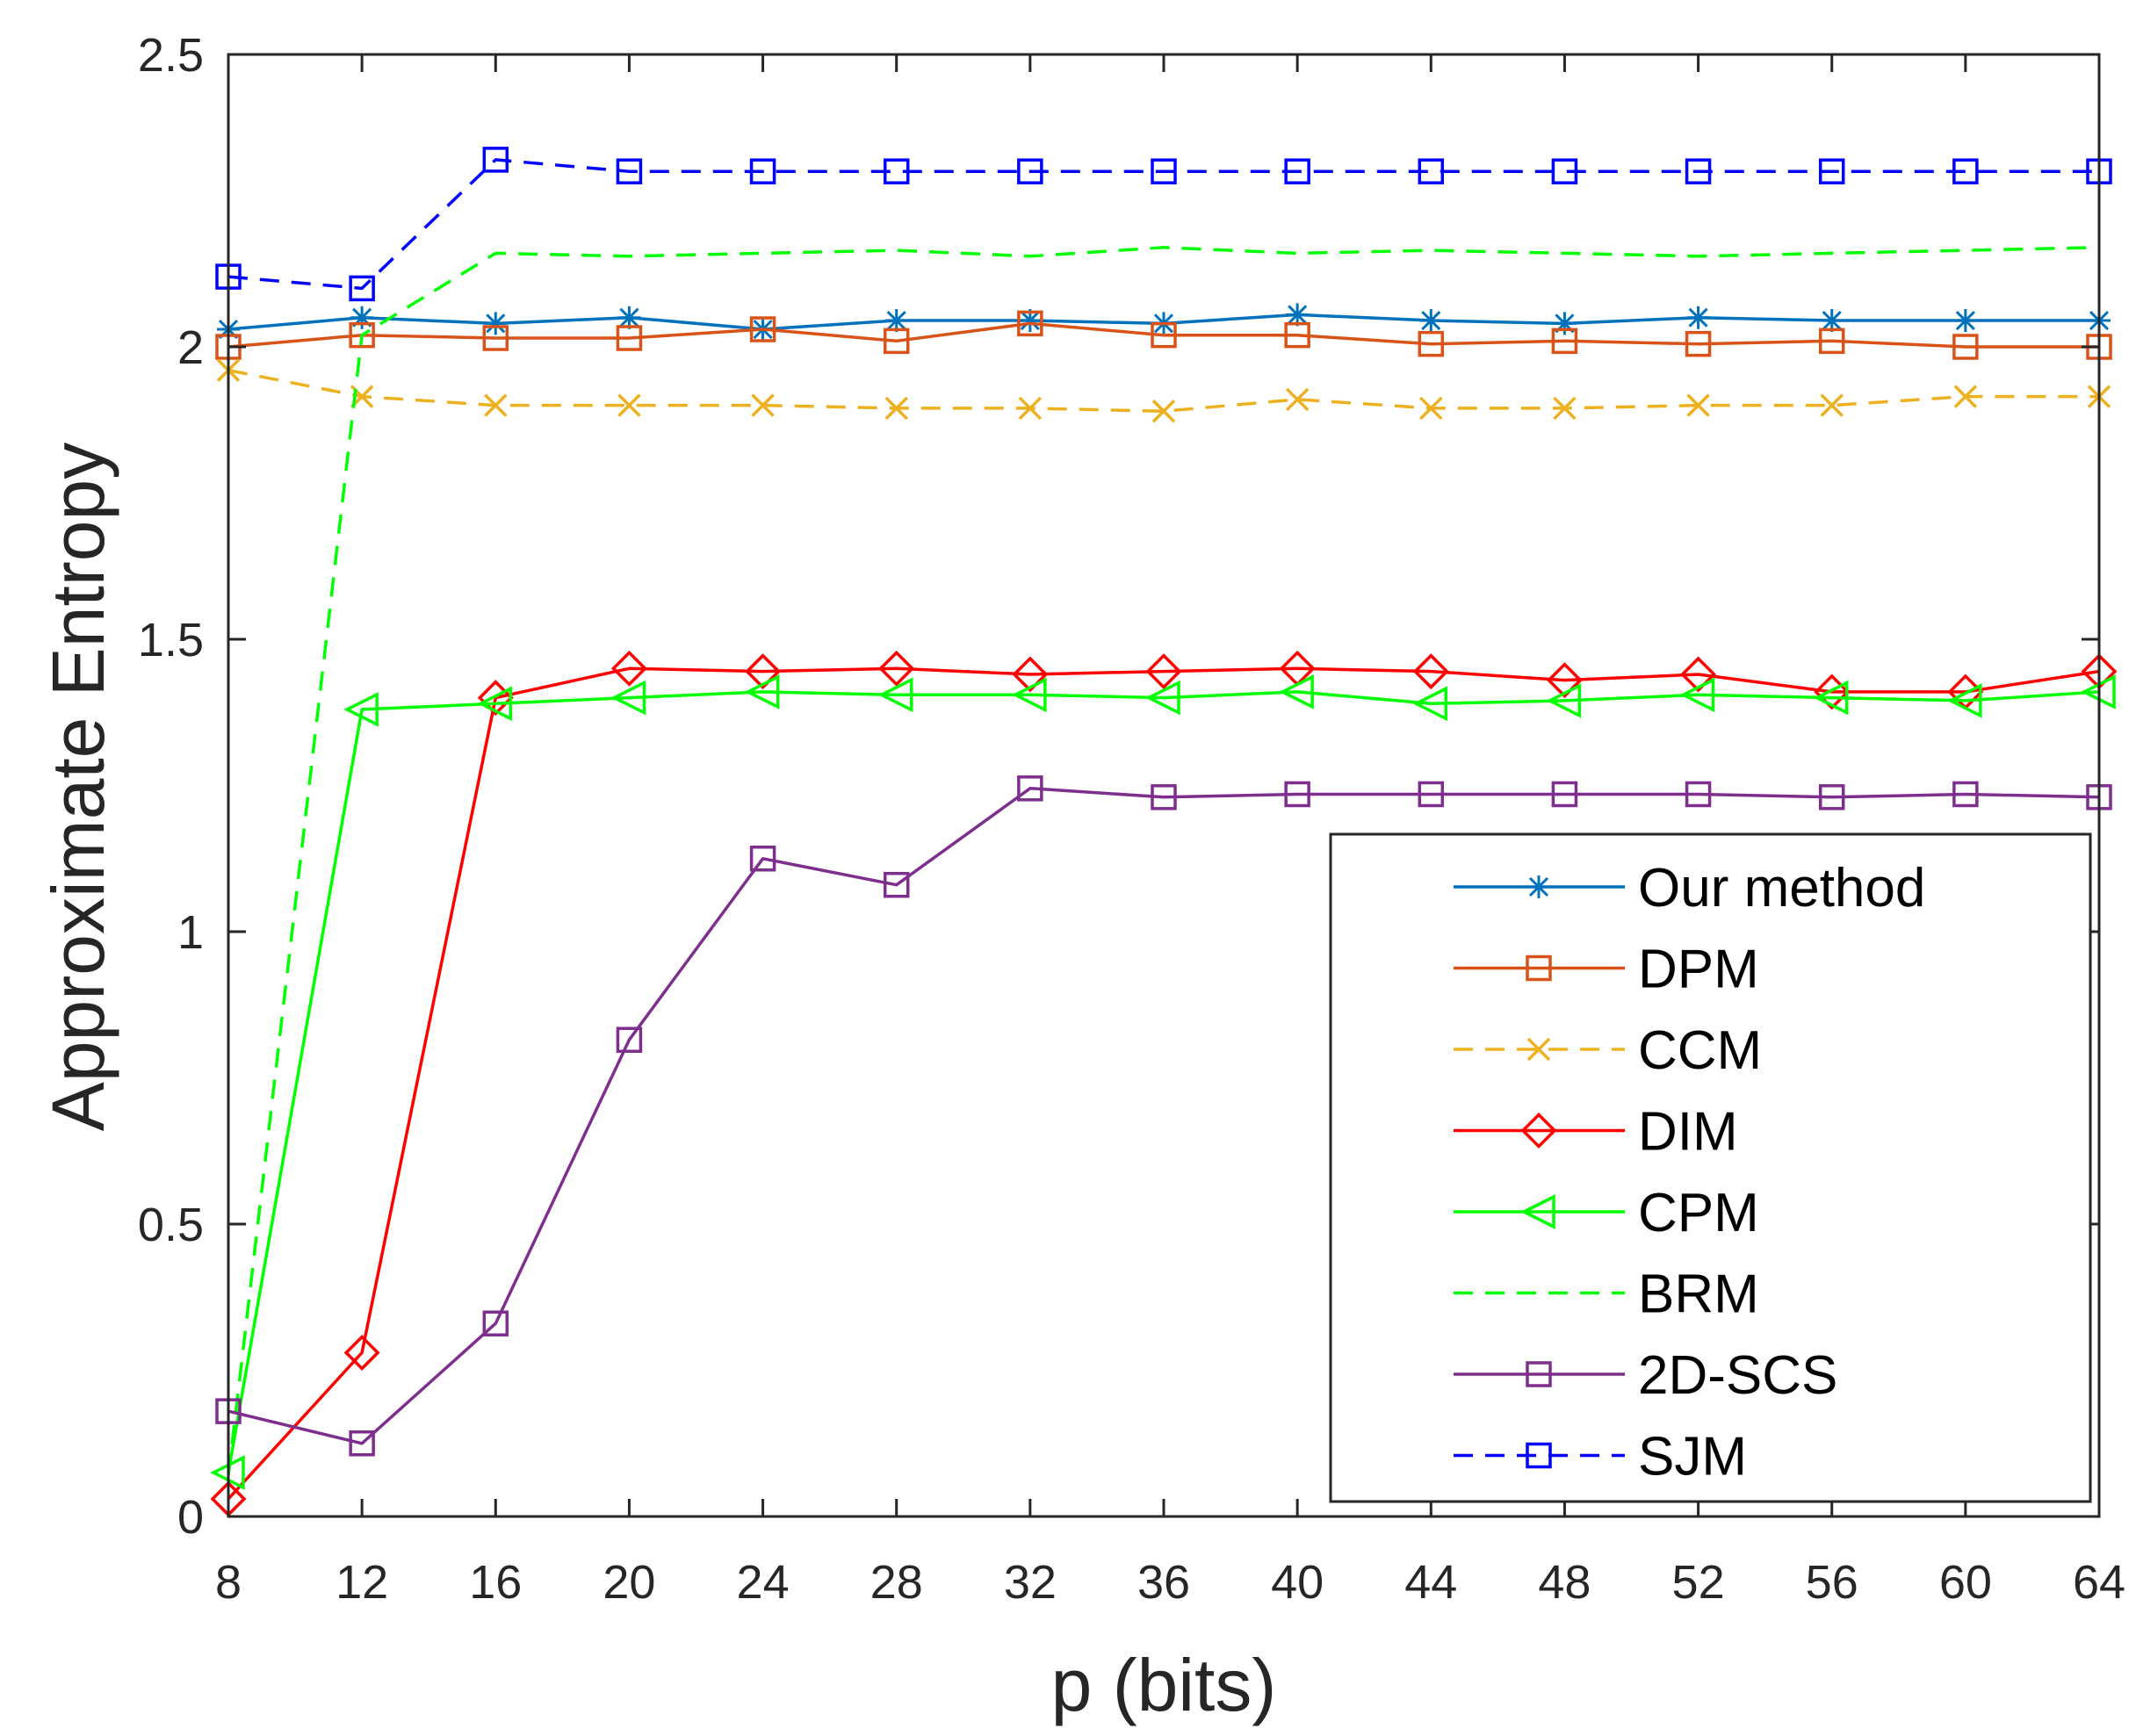 Image resolution: width=2136 pixels, height=1736 pixels. I want to click on y-tick-label: 2, so click(190, 347).